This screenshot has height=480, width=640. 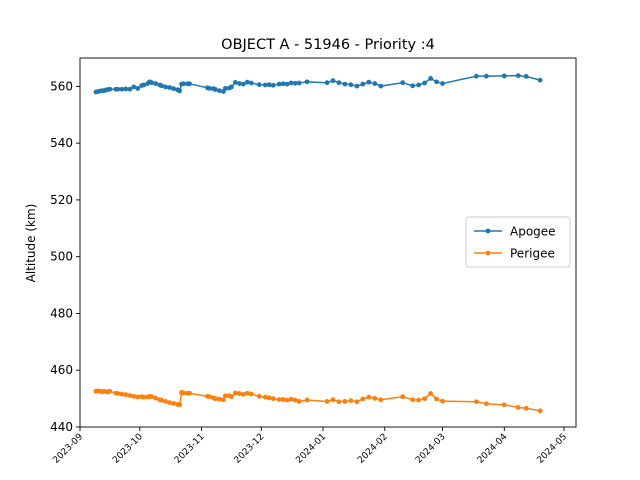 What do you see at coordinates (488, 253) in the screenshot?
I see `legend-perigee-marker` at bounding box center [488, 253].